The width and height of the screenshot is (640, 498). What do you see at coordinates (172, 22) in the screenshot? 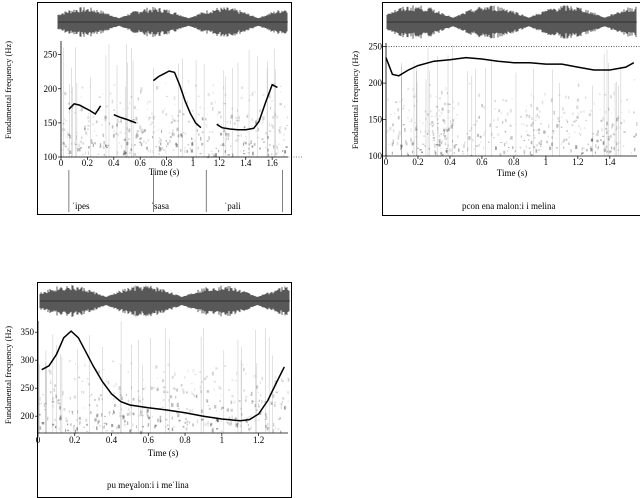
I see `waveform` at bounding box center [172, 22].